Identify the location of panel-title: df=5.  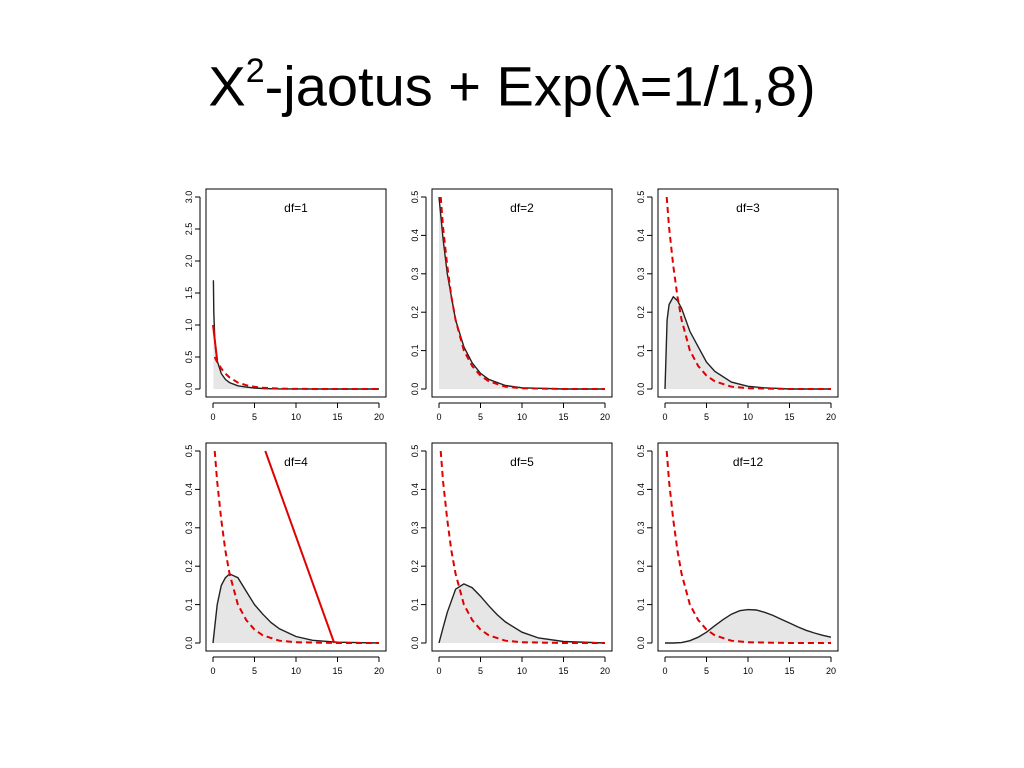
(522, 462).